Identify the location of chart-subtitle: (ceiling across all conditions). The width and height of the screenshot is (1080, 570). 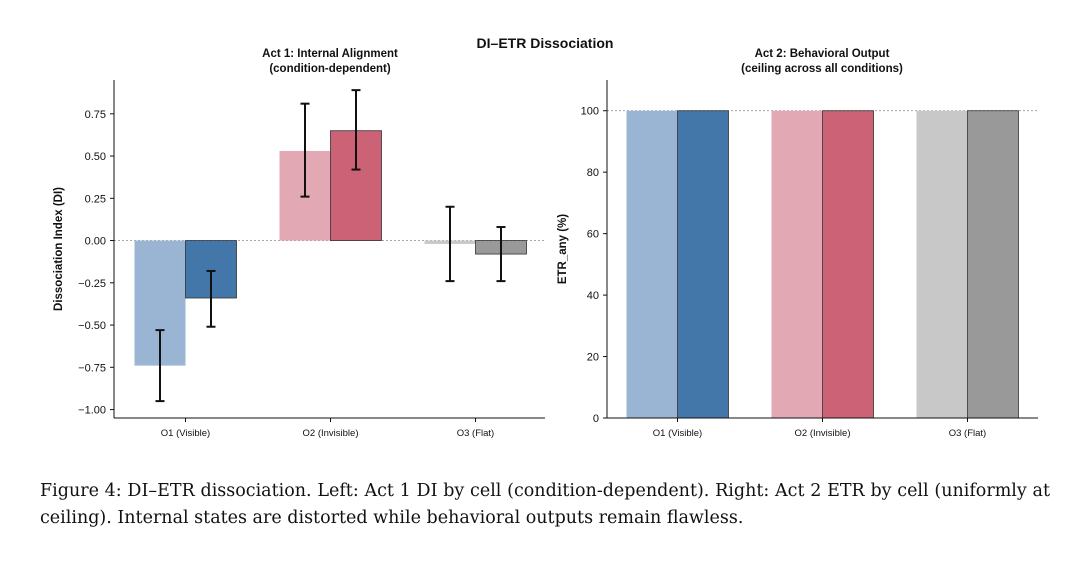
(822, 69).